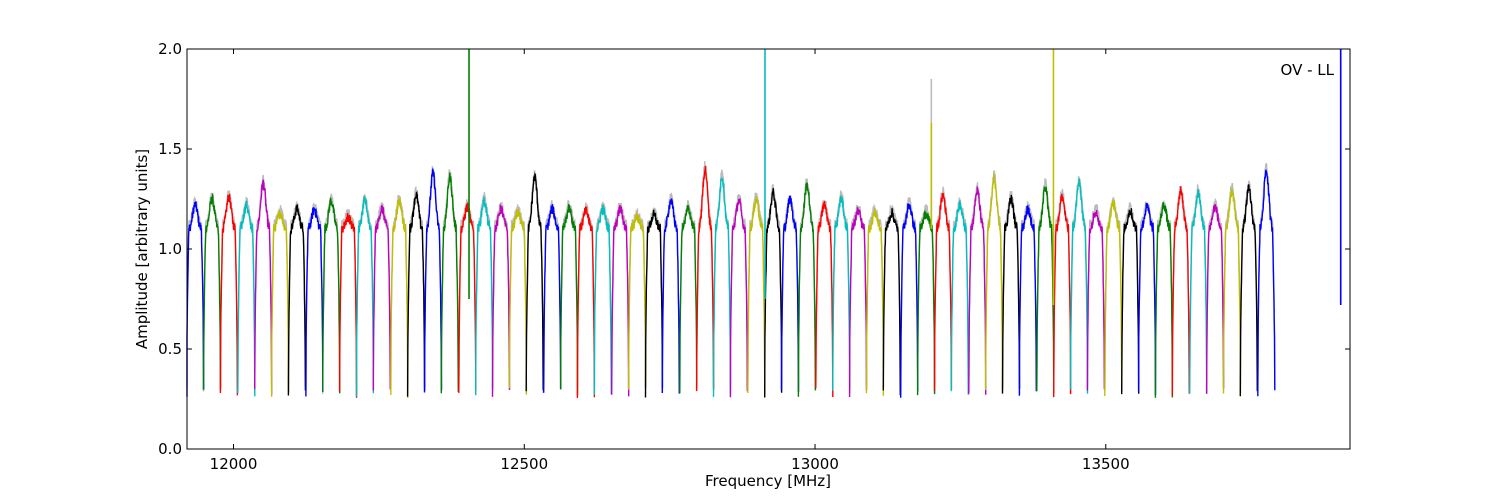  I want to click on annotation-label: OV - LL, so click(1308, 70).